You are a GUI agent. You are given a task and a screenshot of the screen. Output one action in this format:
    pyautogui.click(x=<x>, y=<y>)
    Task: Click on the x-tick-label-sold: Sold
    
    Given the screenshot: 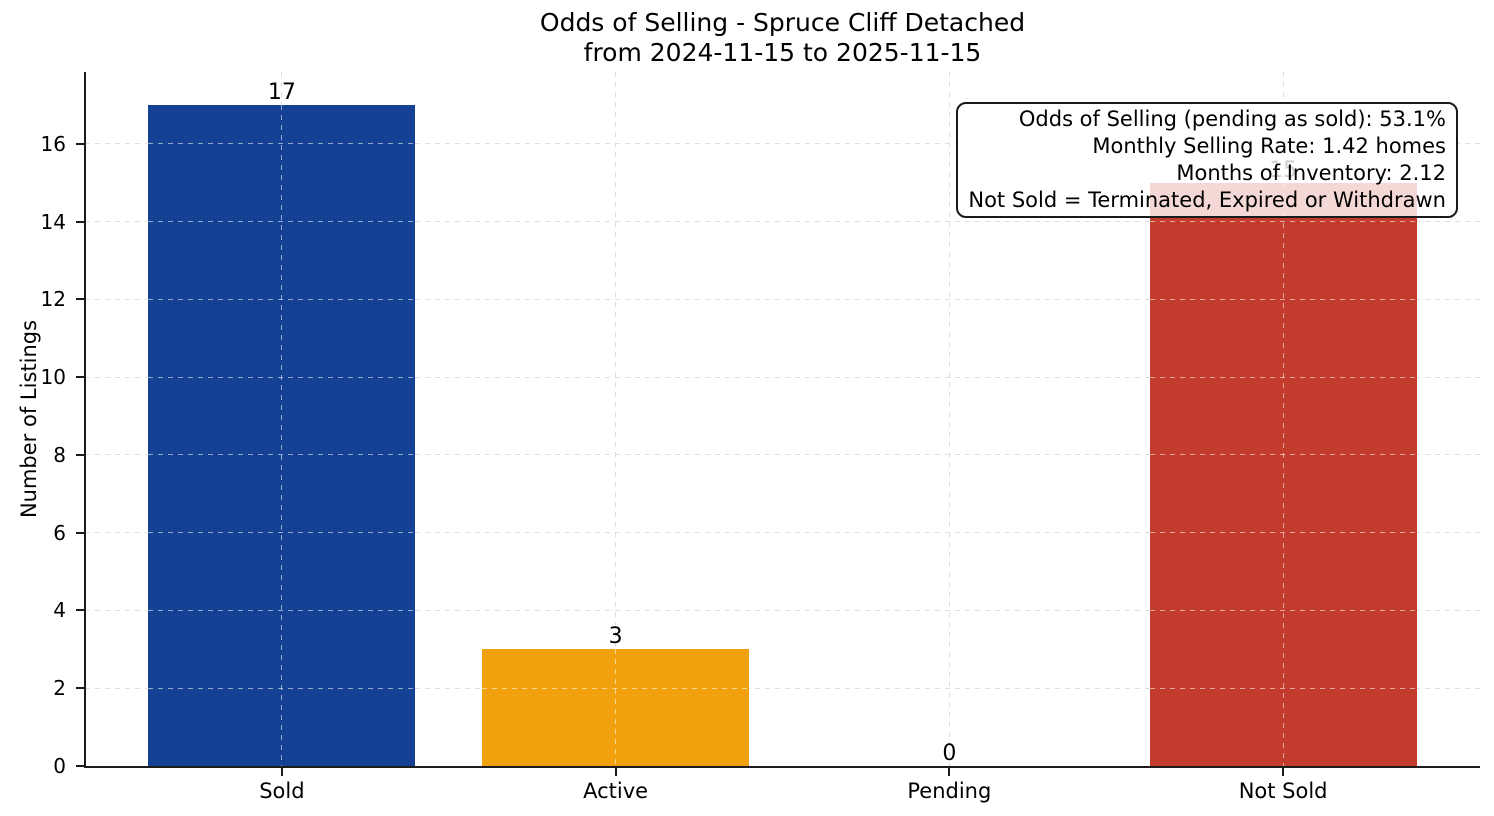 What is the action you would take?
    pyautogui.click(x=282, y=791)
    